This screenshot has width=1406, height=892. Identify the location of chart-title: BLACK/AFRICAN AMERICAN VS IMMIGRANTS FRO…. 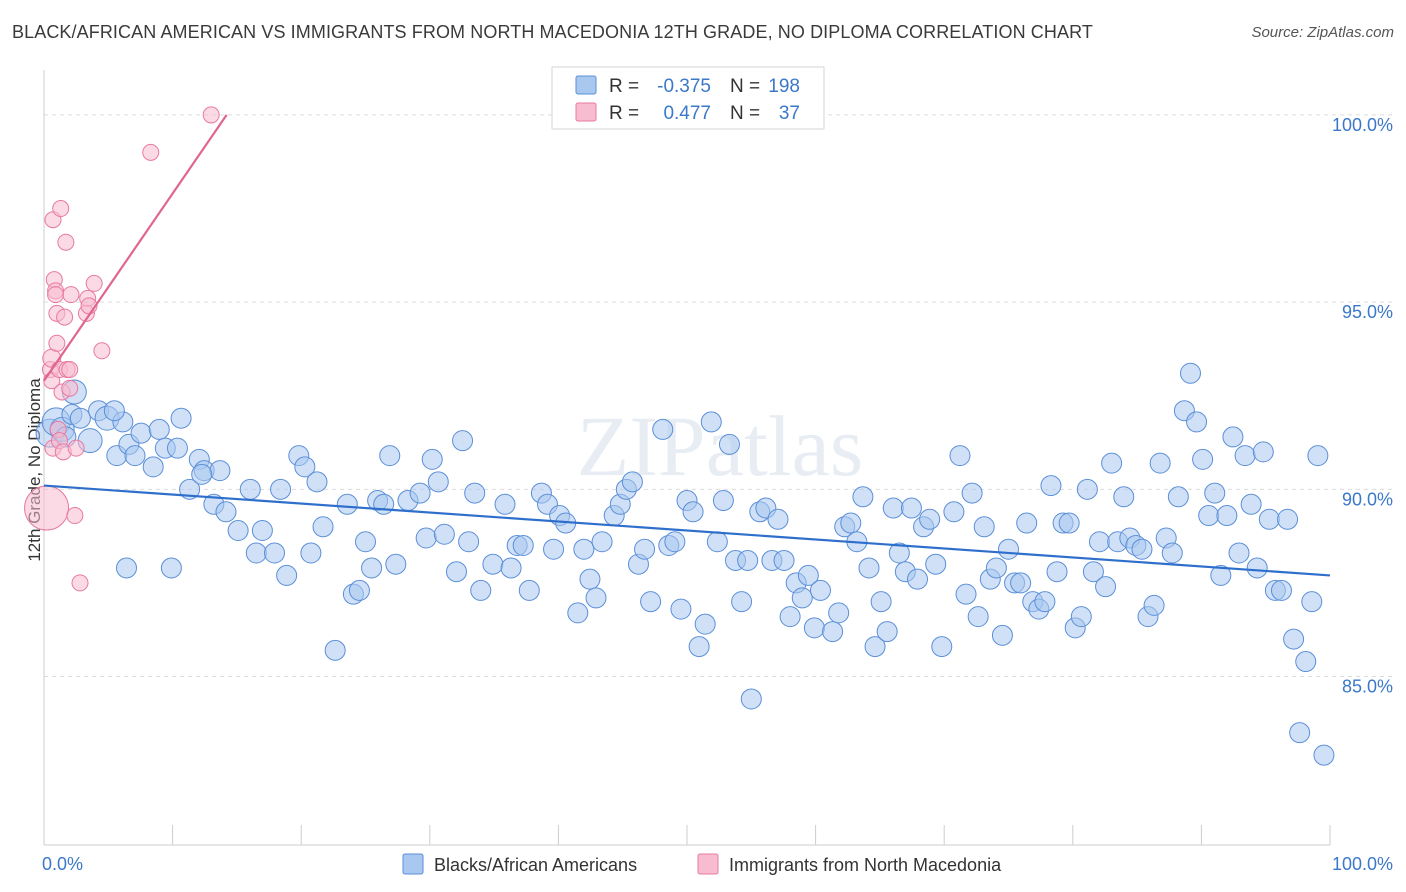
(552, 32).